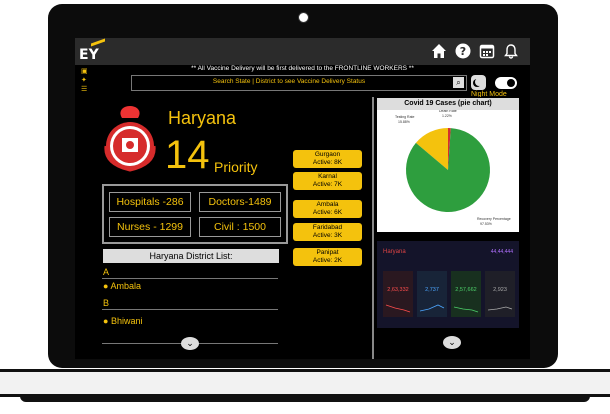 Image resolution: width=610 pixels, height=414 pixels. What do you see at coordinates (150, 227) in the screenshot?
I see `nurses-stat: Nurses - 1299` at bounding box center [150, 227].